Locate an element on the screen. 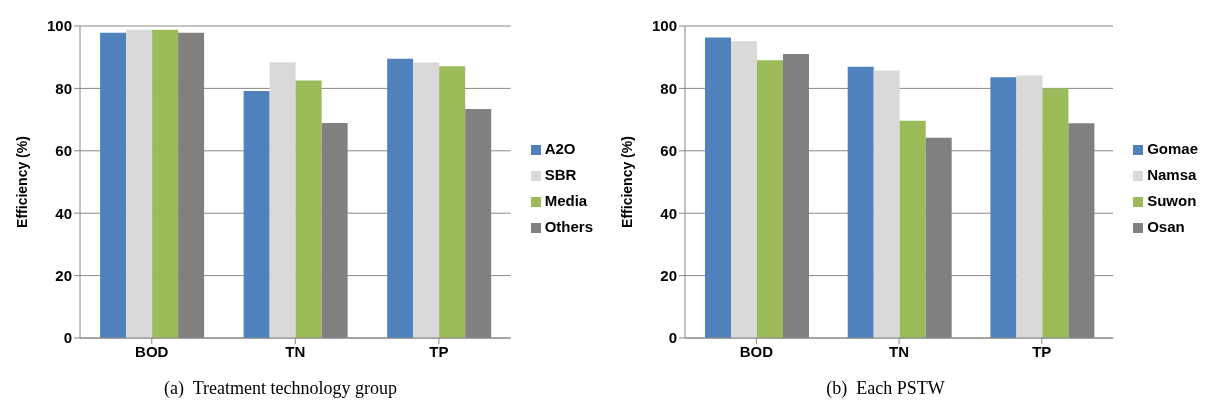 The height and width of the screenshot is (412, 1227). legend-label: Media is located at coordinates (566, 200).